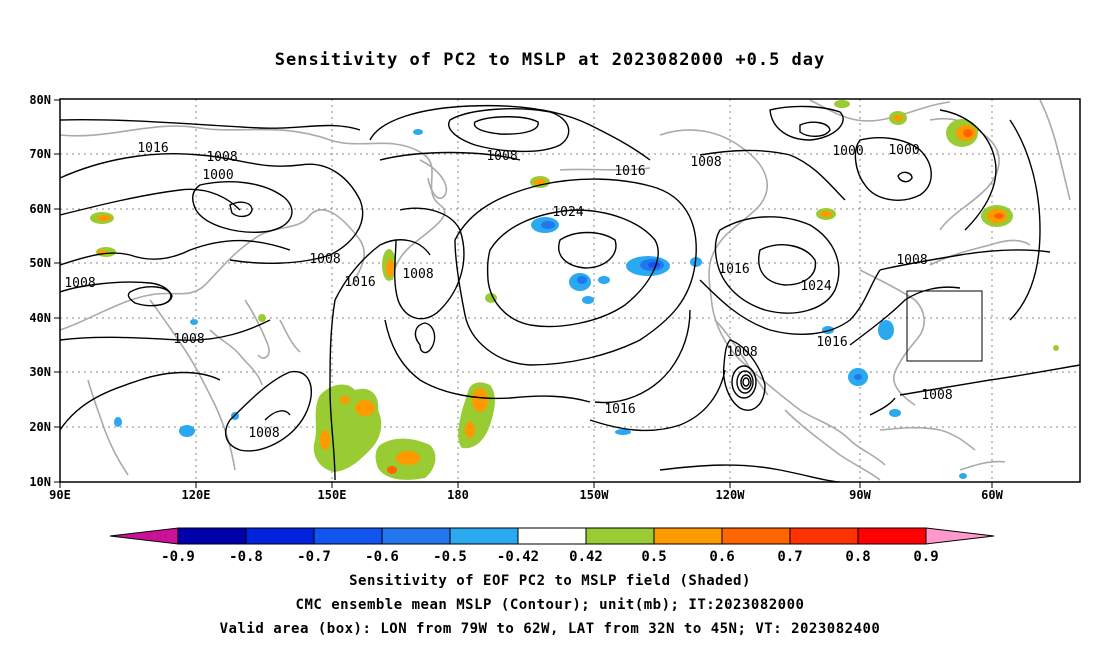  Describe the element at coordinates (518, 557) in the screenshot. I see `colorbar-label: -0.42` at that location.